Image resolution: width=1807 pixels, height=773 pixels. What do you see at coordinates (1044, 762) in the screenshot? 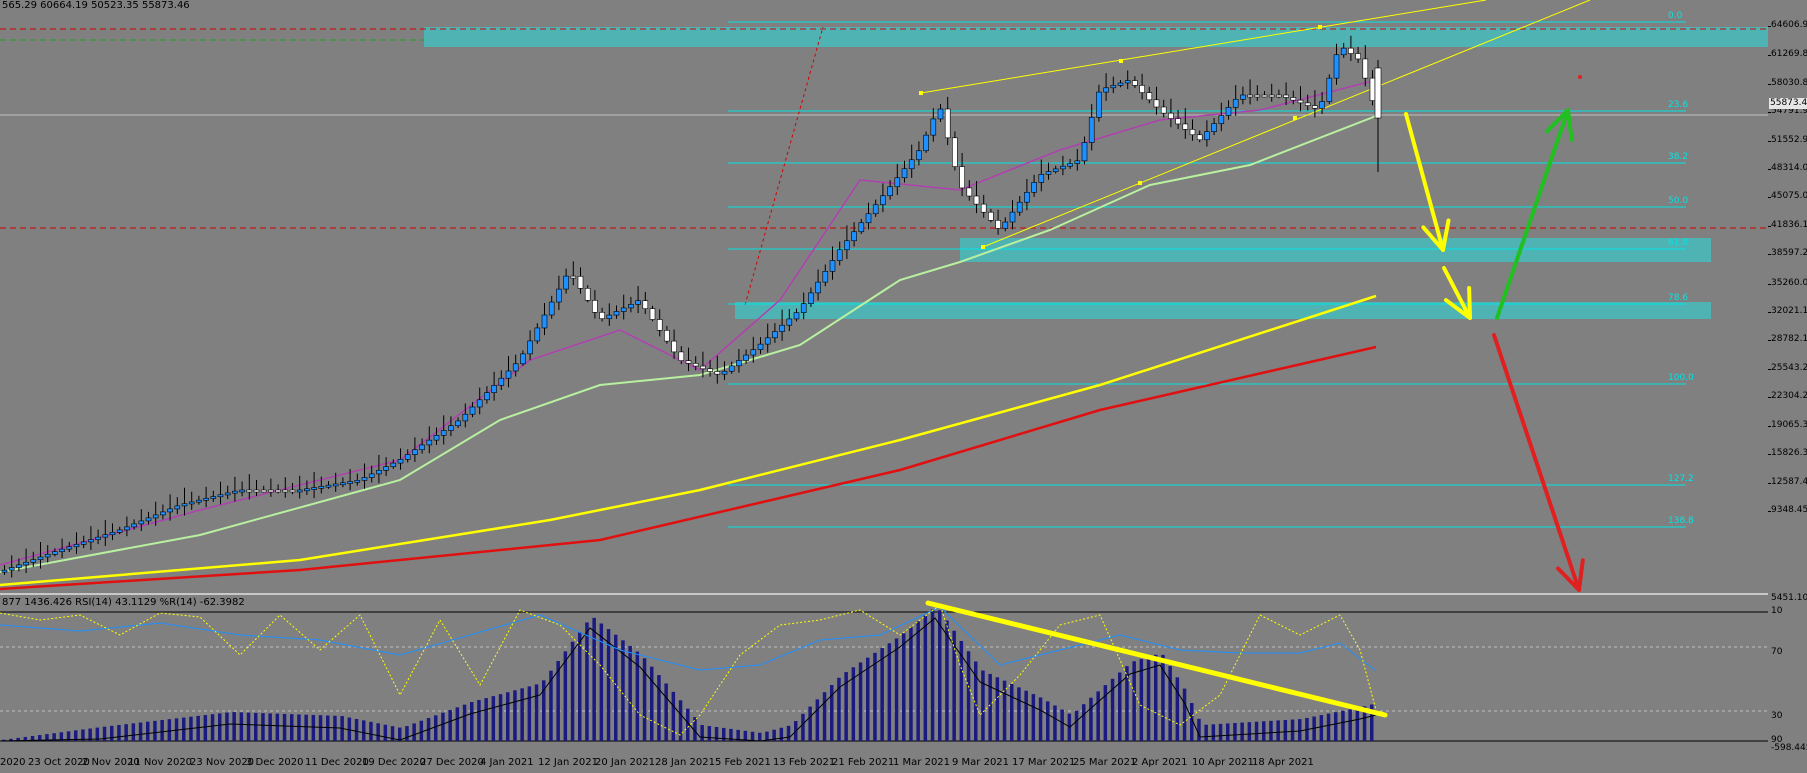
I see `time-axis-label: 17 Mar 2021` at bounding box center [1044, 762].